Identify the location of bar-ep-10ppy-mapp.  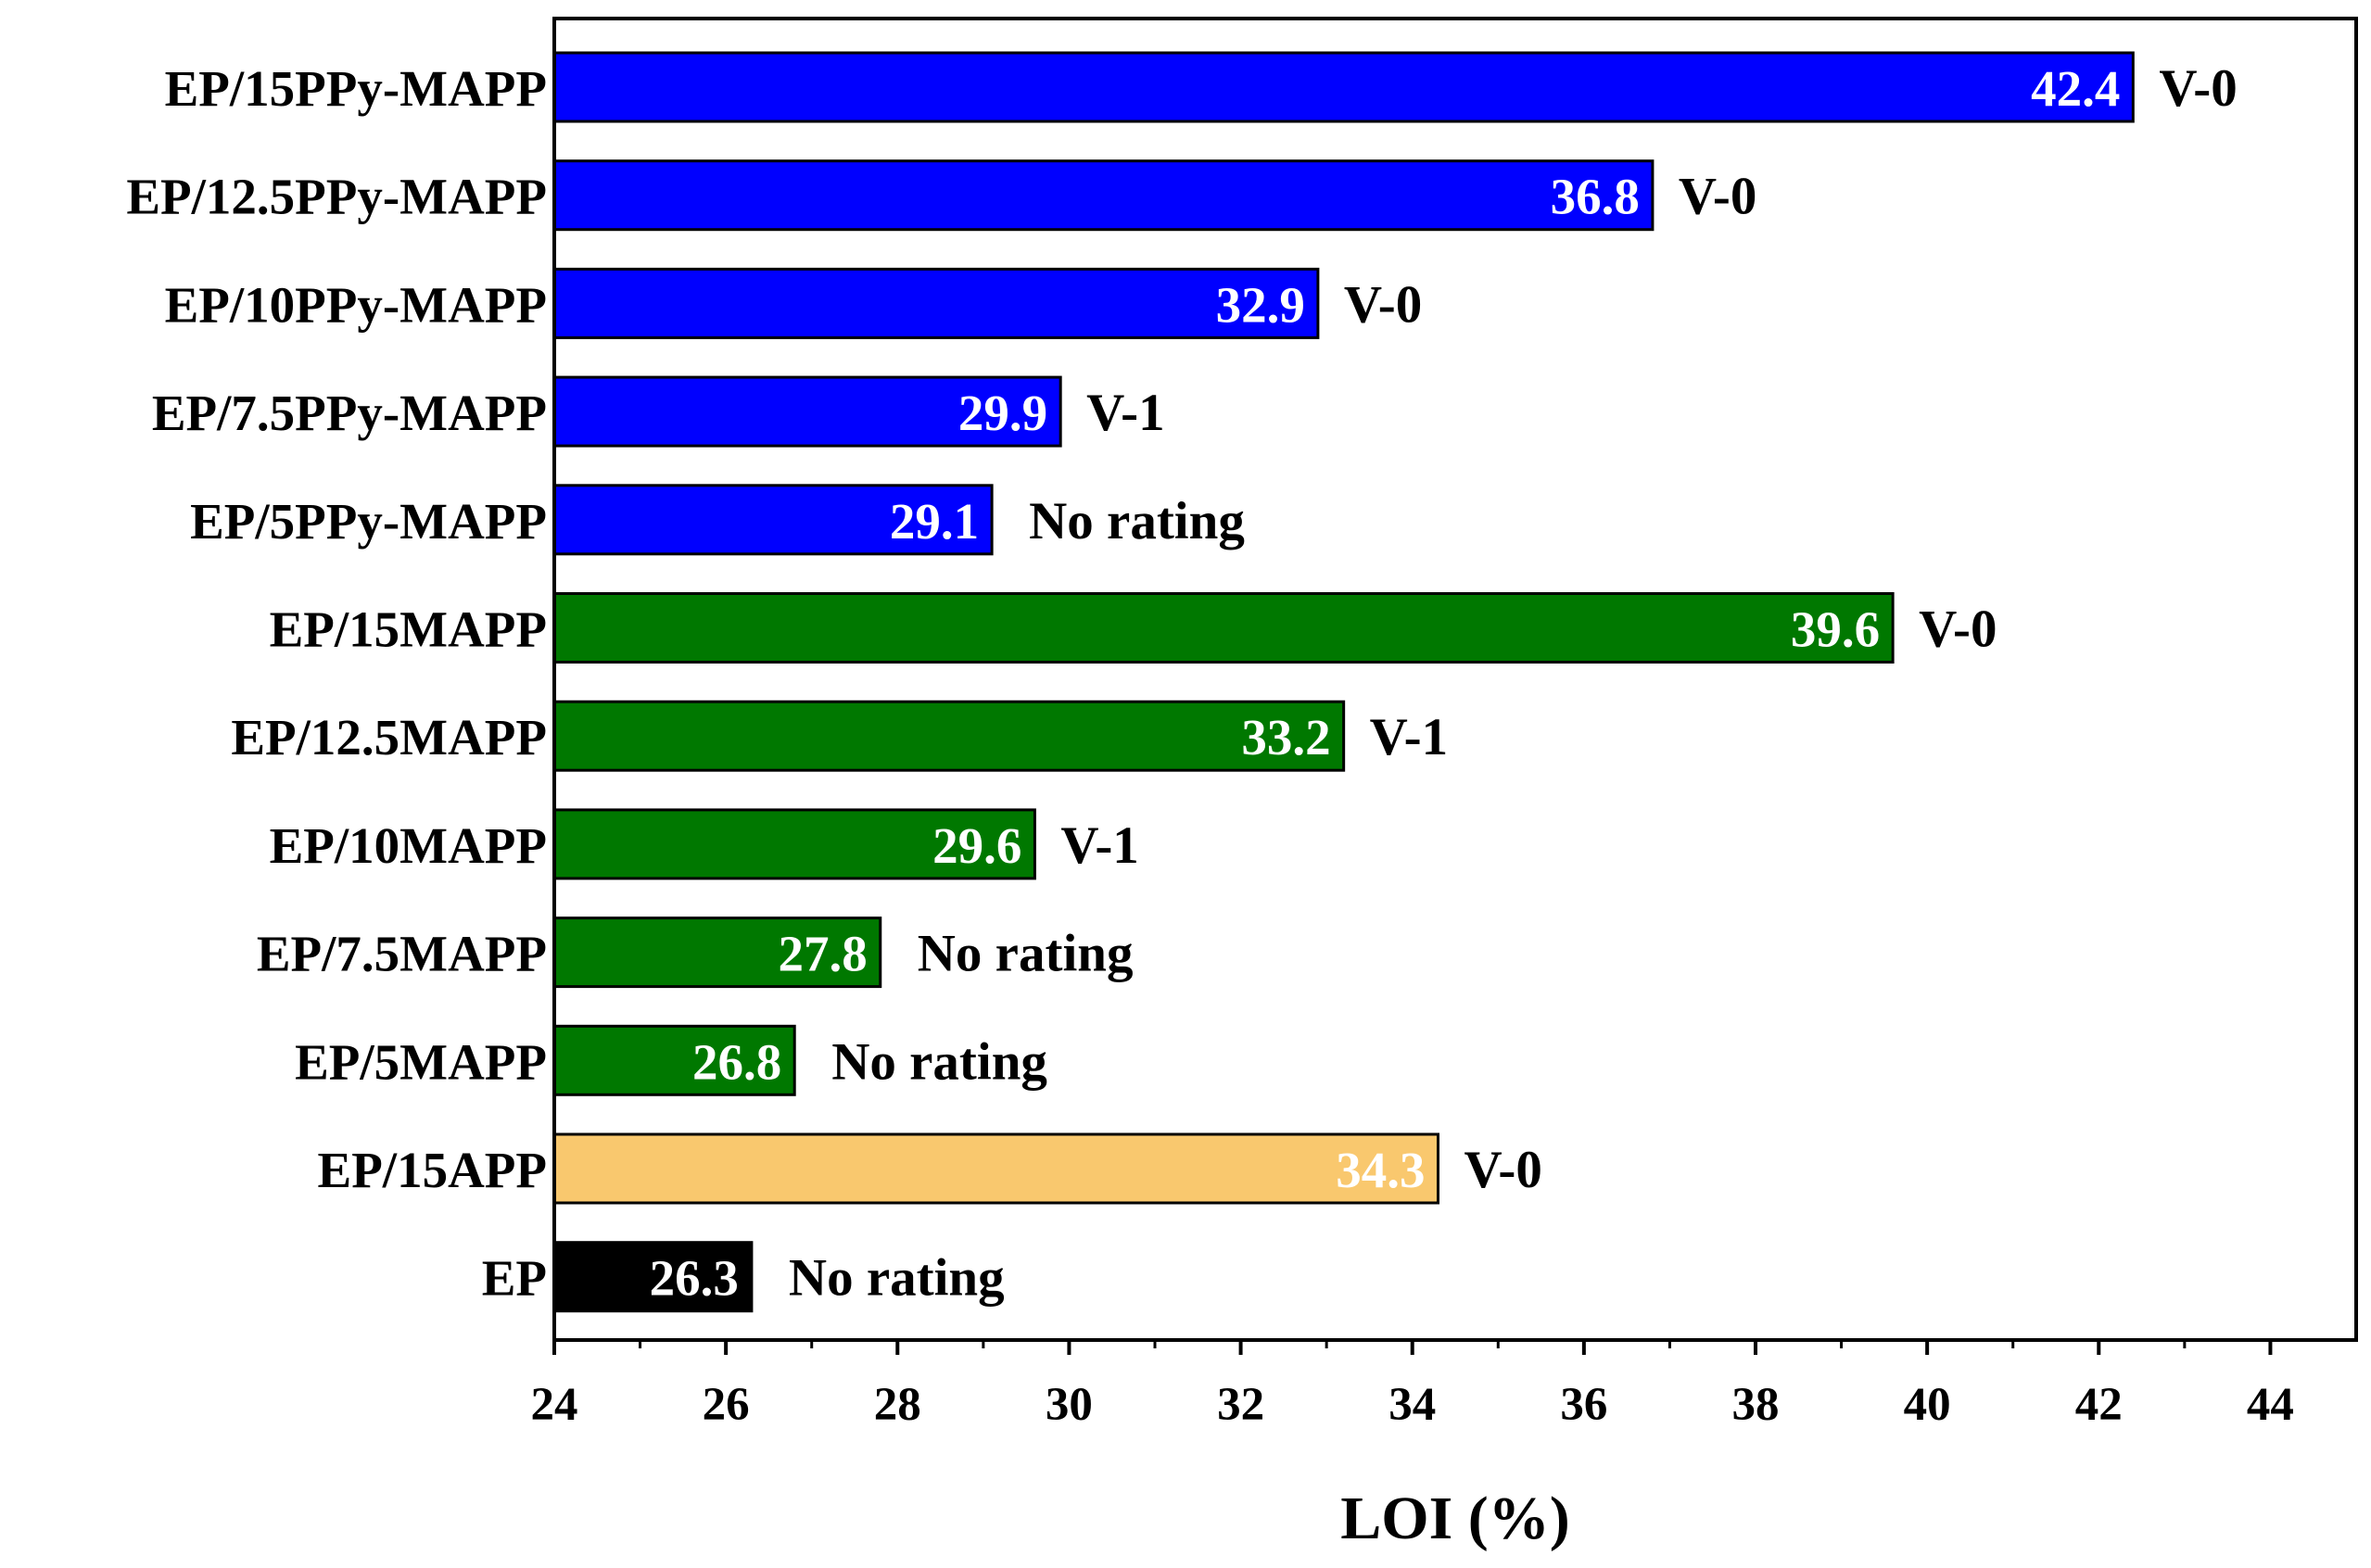
(936, 303).